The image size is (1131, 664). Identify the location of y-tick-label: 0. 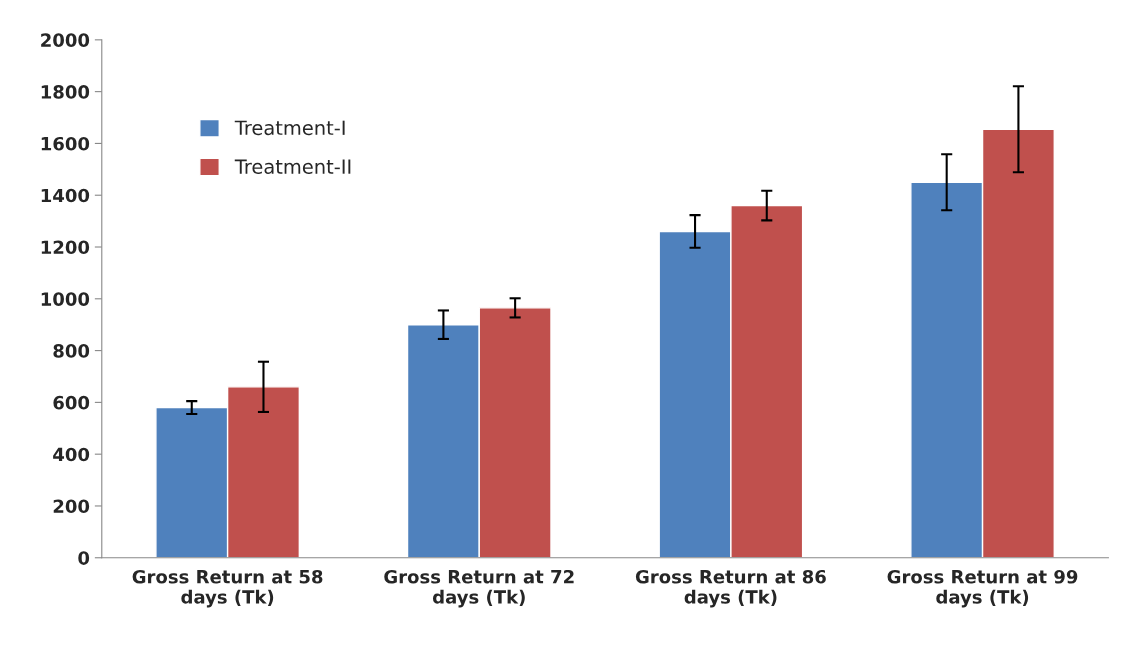
(84, 558).